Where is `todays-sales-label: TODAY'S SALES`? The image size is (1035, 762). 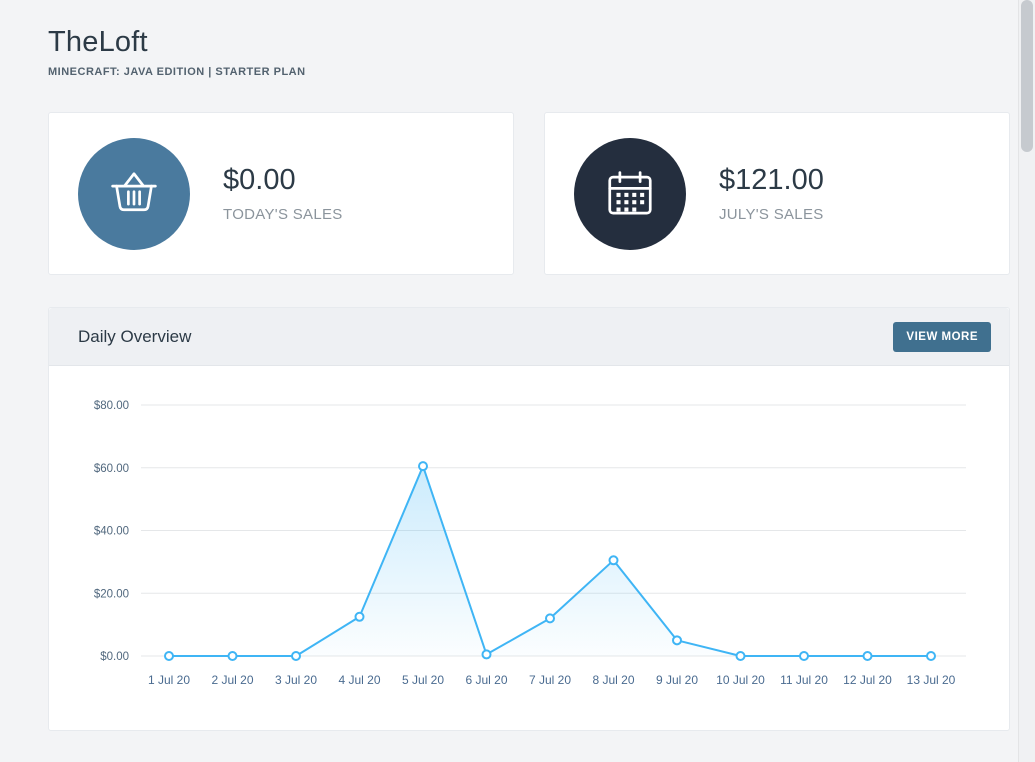 todays-sales-label: TODAY'S SALES is located at coordinates (283, 214).